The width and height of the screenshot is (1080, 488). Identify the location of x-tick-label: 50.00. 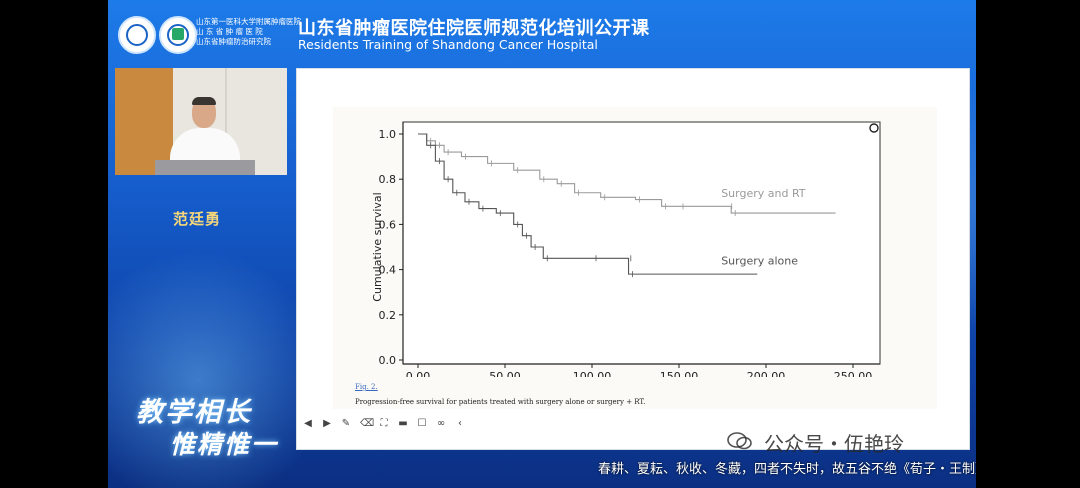
(505, 373).